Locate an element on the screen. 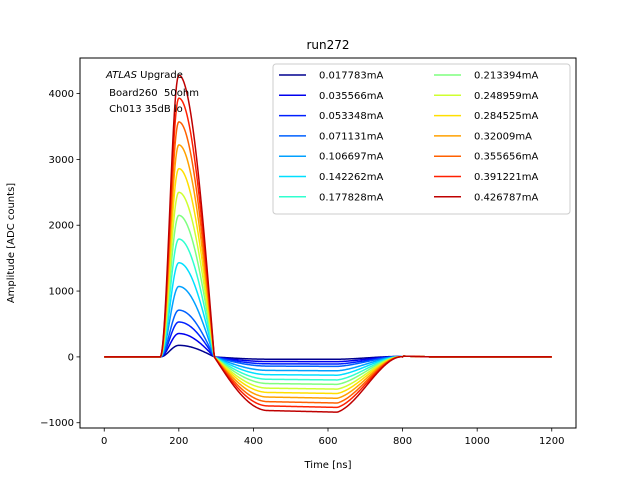 The height and width of the screenshot is (480, 640). legend-label: 0.426787mA is located at coordinates (506, 197).